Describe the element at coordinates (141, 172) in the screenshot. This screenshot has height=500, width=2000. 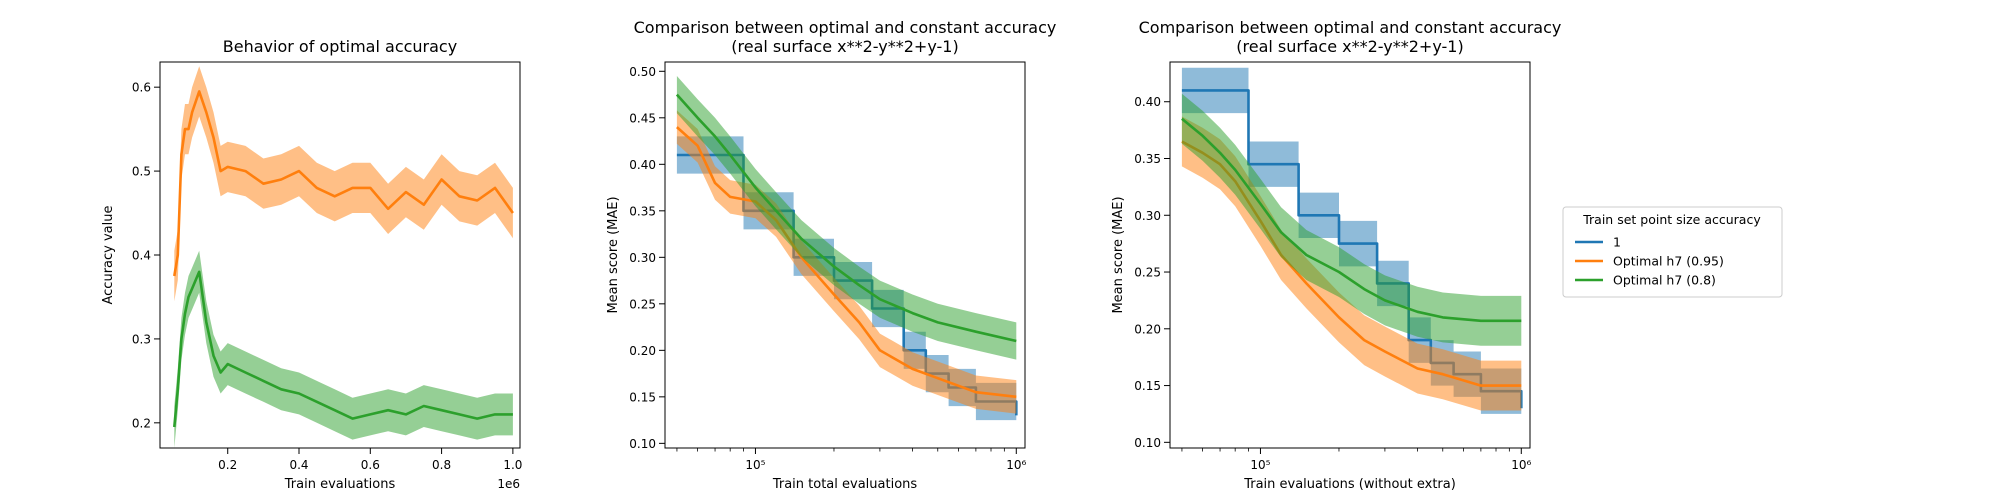
I see `y-tick-label: 0.5` at that location.